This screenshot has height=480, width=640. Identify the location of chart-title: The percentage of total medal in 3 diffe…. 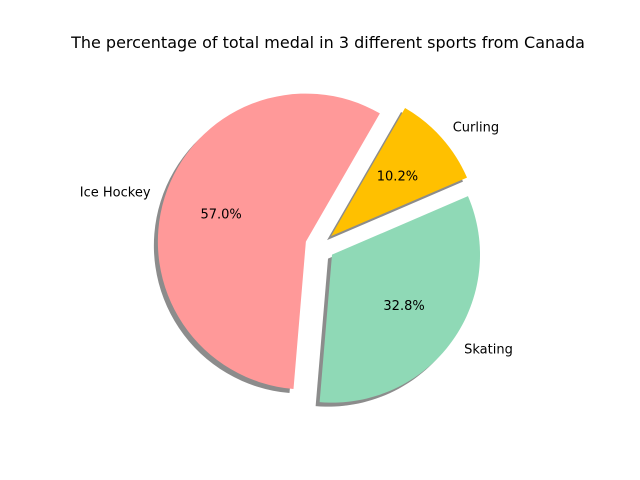
(328, 42).